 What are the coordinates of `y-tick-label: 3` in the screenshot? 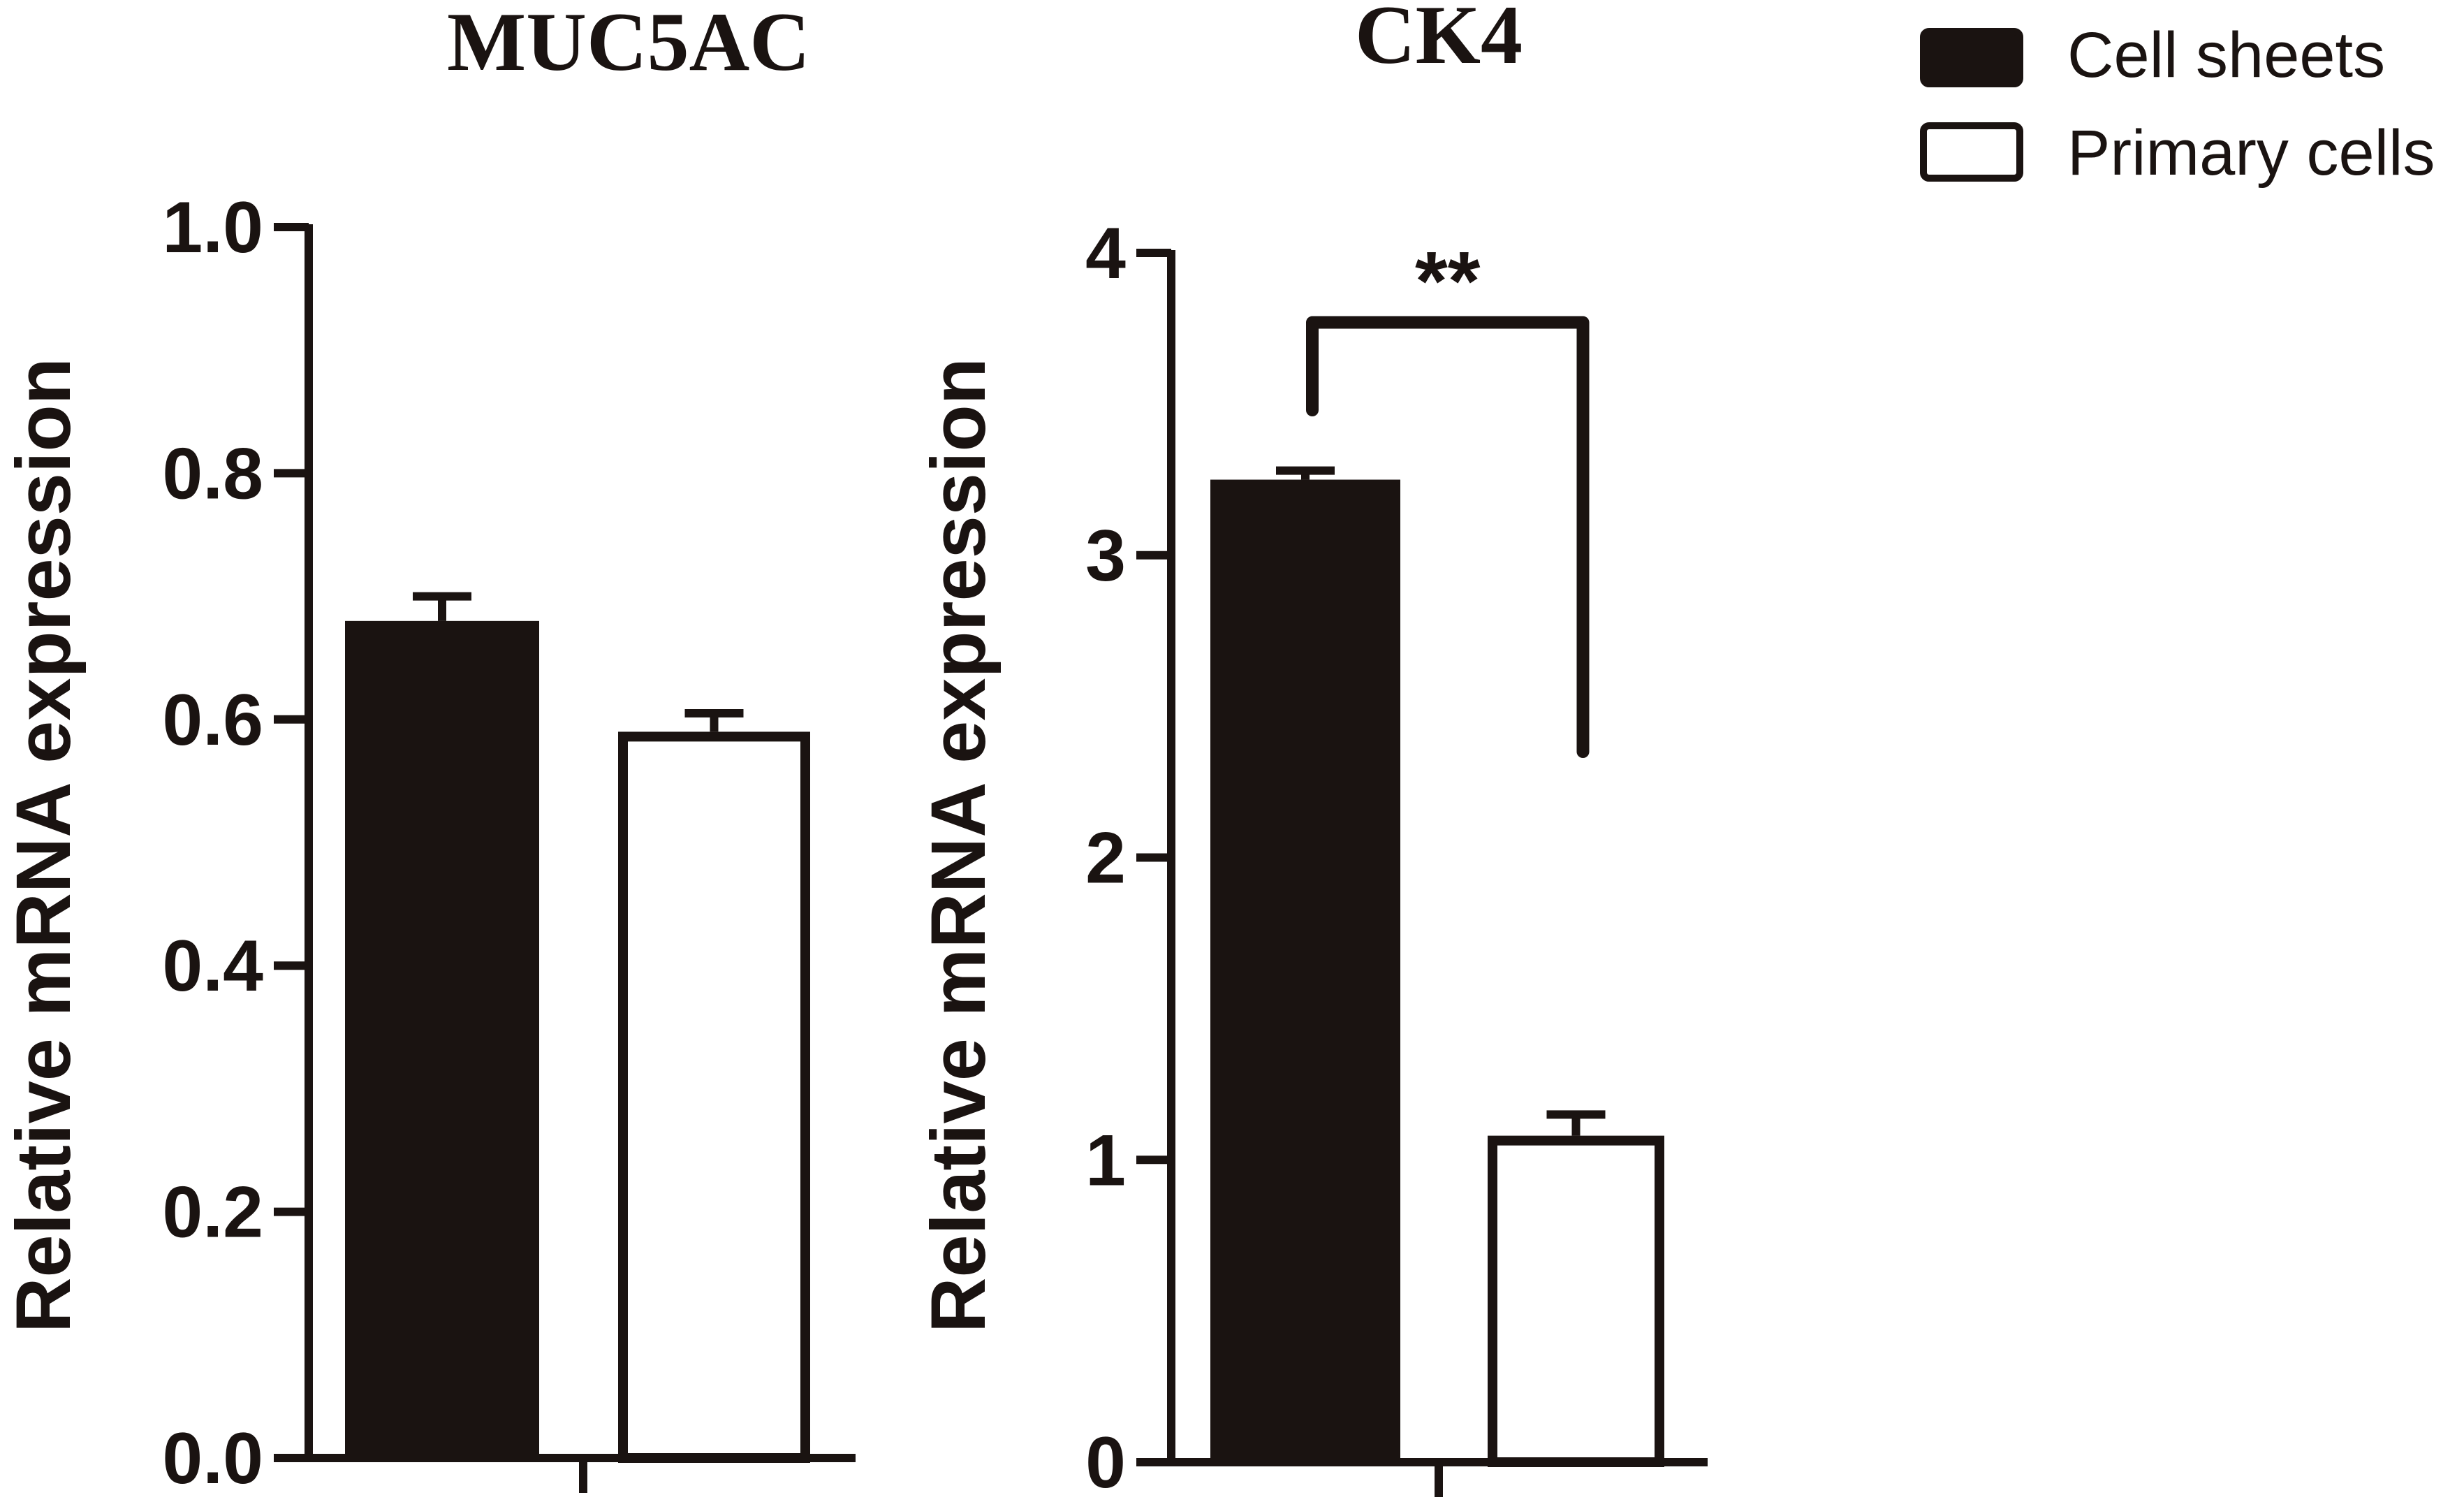 It's located at (1105, 556).